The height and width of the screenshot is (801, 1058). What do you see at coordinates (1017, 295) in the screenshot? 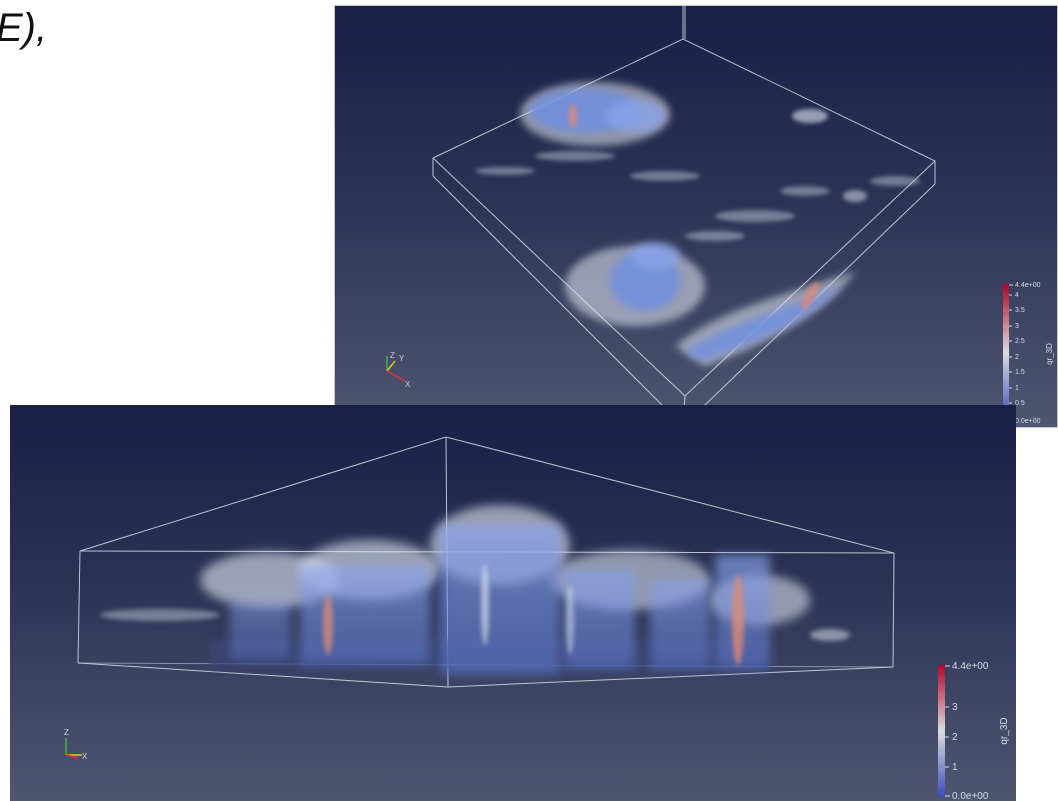
I see `colorbar-tick-label: 4` at bounding box center [1017, 295].